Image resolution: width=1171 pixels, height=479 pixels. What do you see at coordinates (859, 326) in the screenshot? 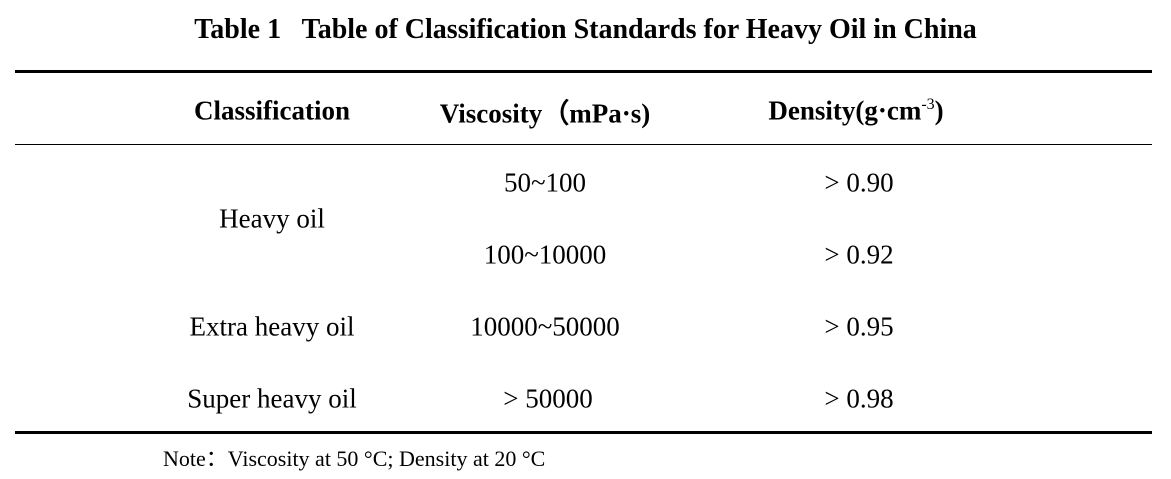
I see `cell-density: > 0.95` at bounding box center [859, 326].